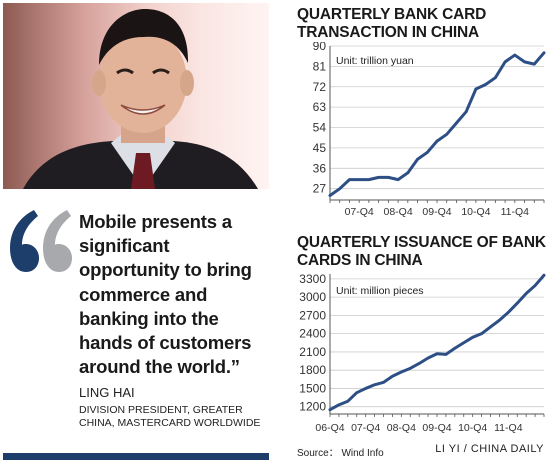 The width and height of the screenshot is (550, 463). What do you see at coordinates (320, 66) in the screenshot?
I see `y-tick-label: 81` at bounding box center [320, 66].